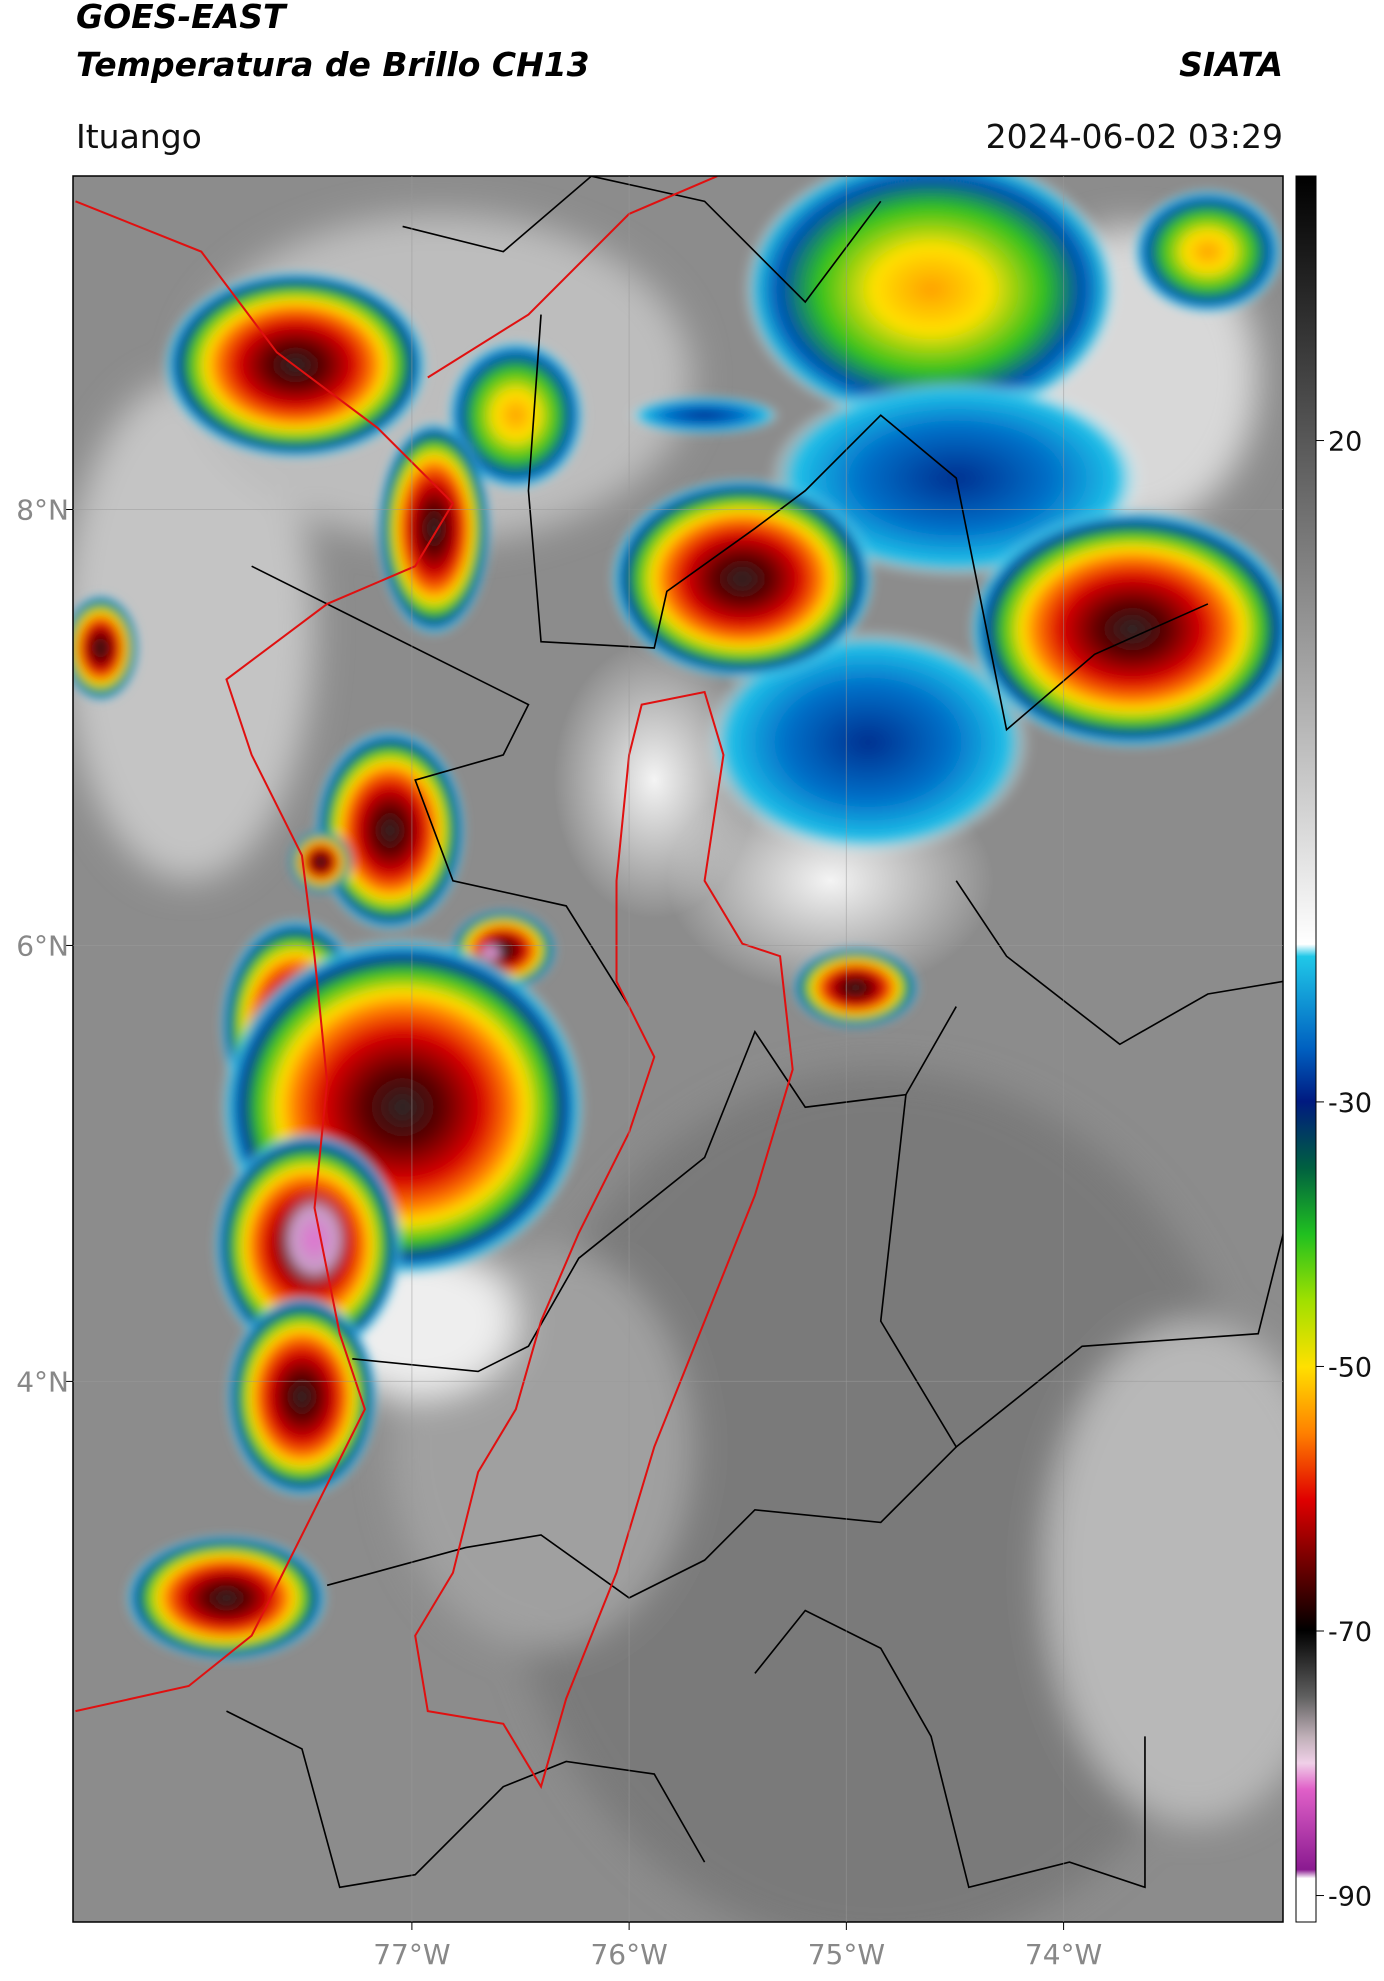 Image resolution: width=1384 pixels, height=1981 pixels. I want to click on colorbar, so click(1306, 1049).